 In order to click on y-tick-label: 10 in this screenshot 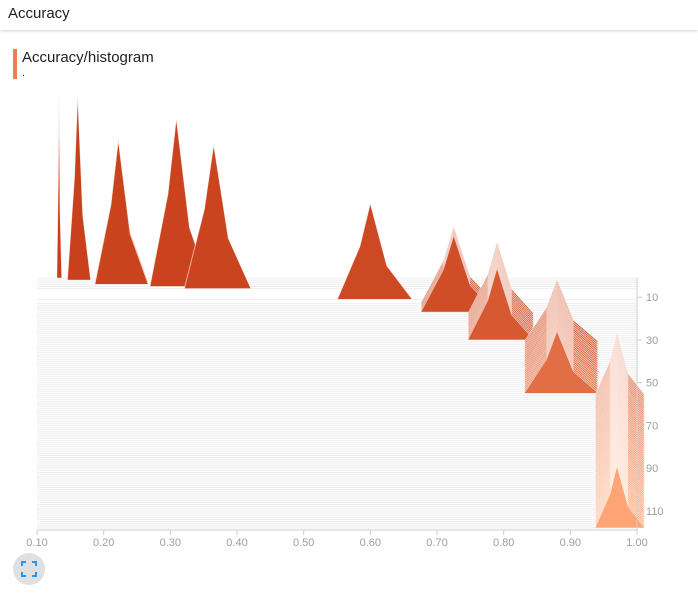, I will do `click(652, 298)`.